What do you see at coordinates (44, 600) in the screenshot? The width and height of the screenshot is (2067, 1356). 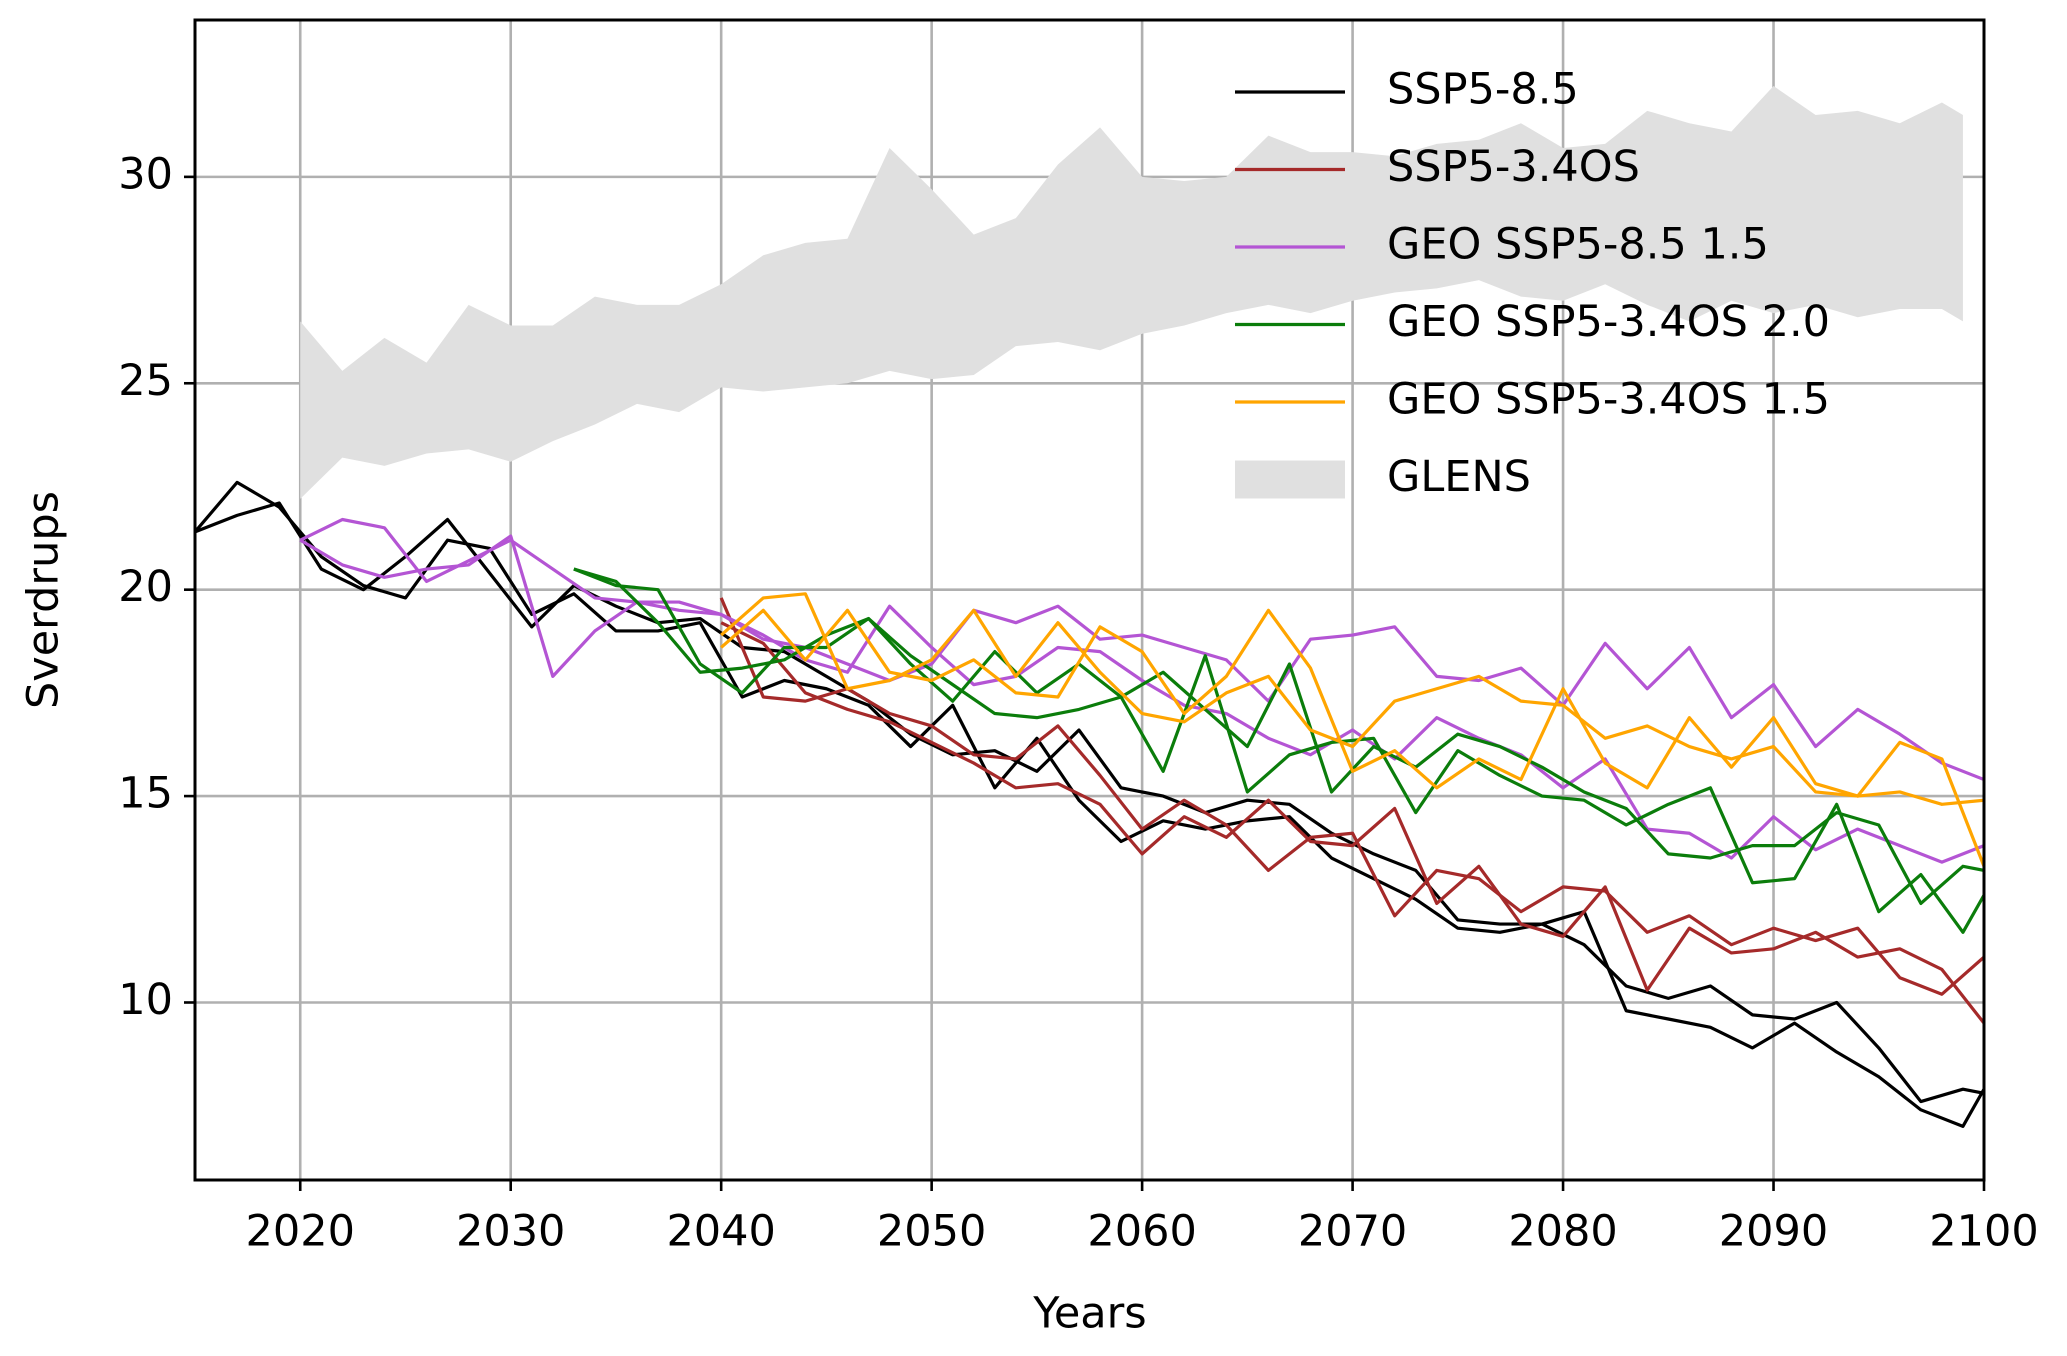 I see `y-axis-label: Sverdrups` at bounding box center [44, 600].